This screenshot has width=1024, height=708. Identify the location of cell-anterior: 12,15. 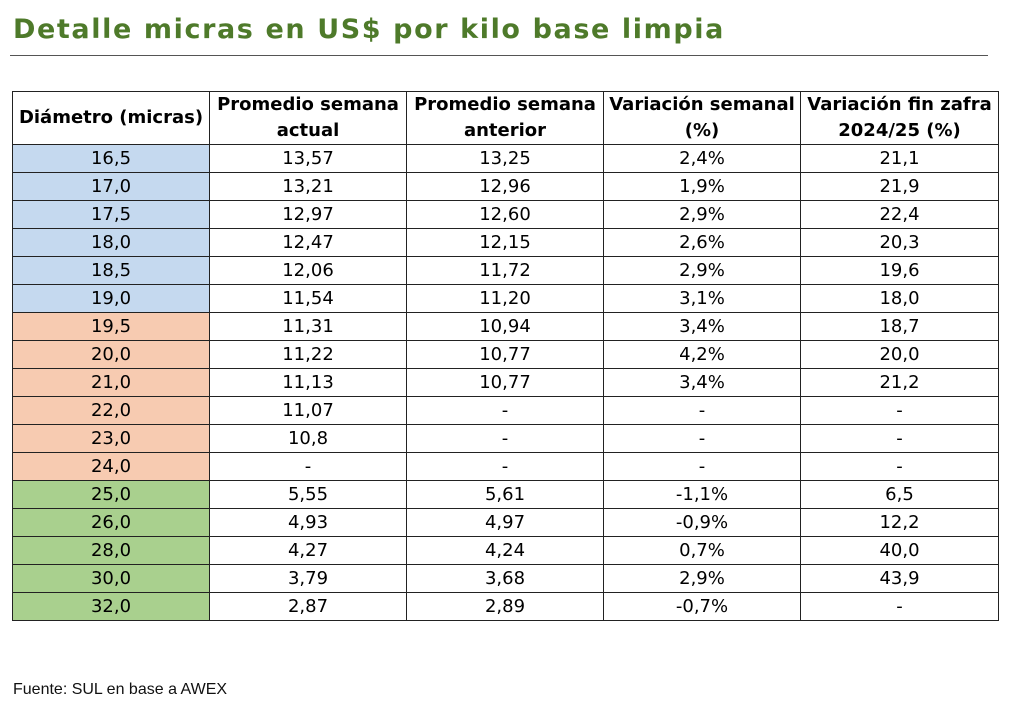
(505, 242).